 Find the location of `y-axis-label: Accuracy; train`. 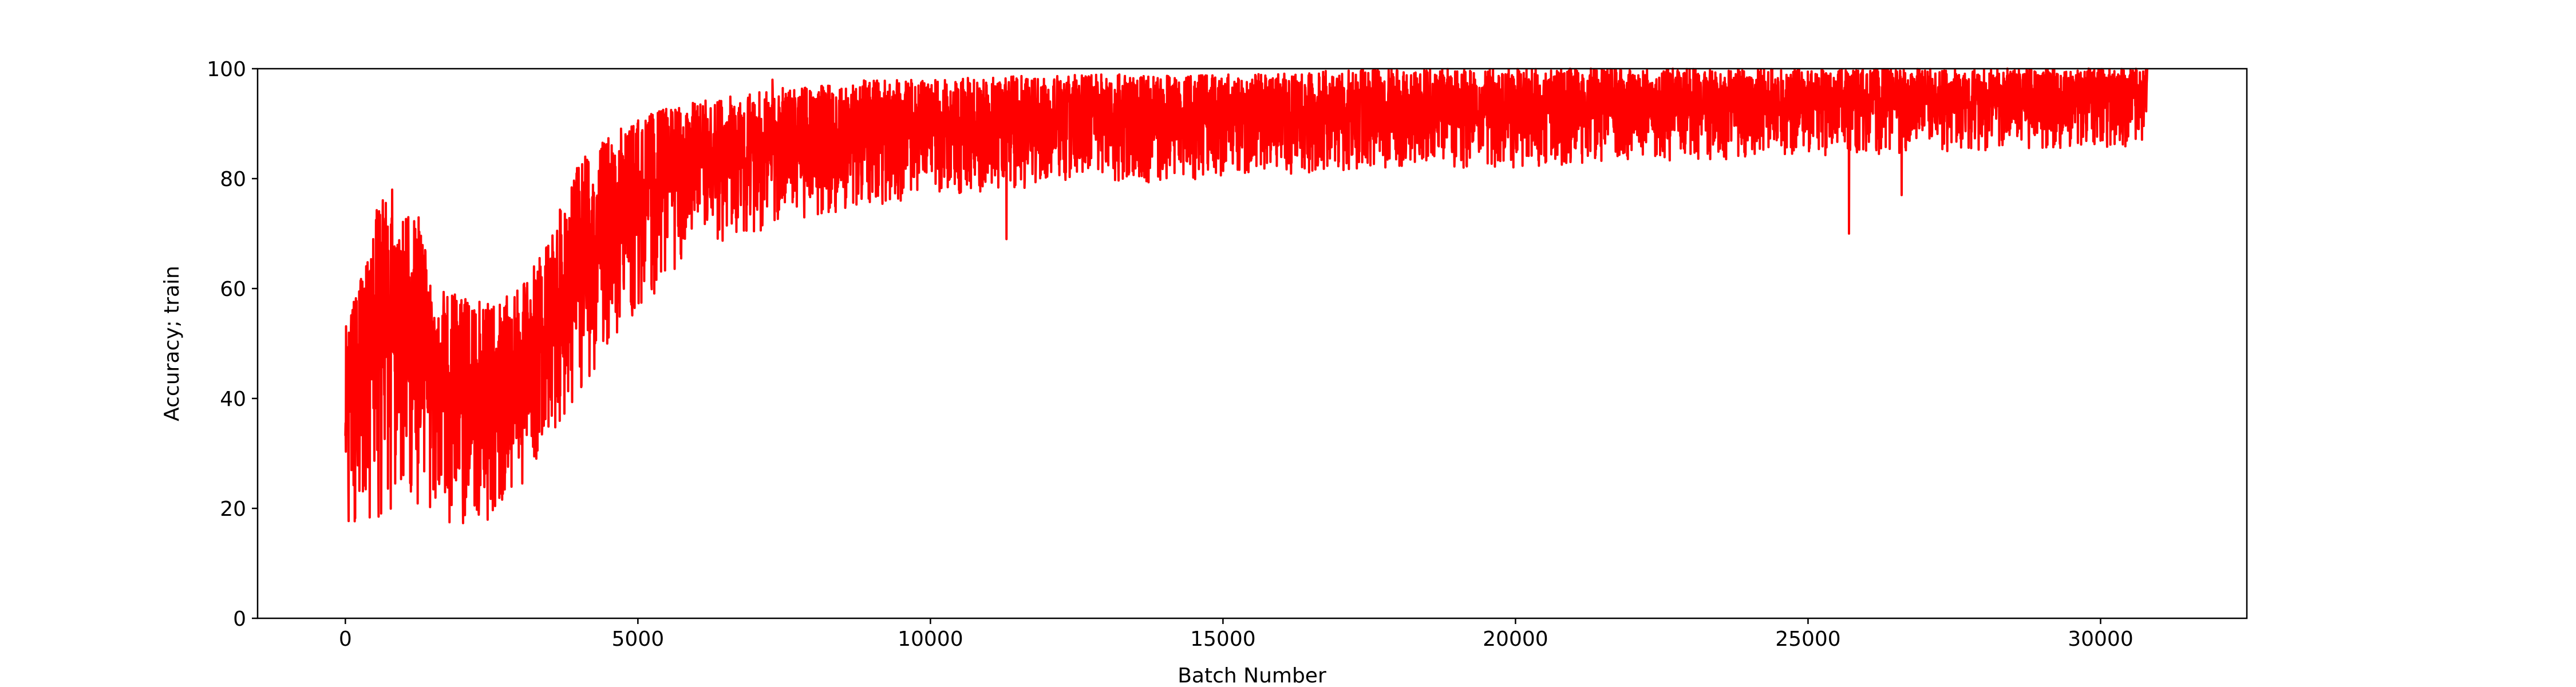

y-axis-label: Accuracy; train is located at coordinates (172, 343).